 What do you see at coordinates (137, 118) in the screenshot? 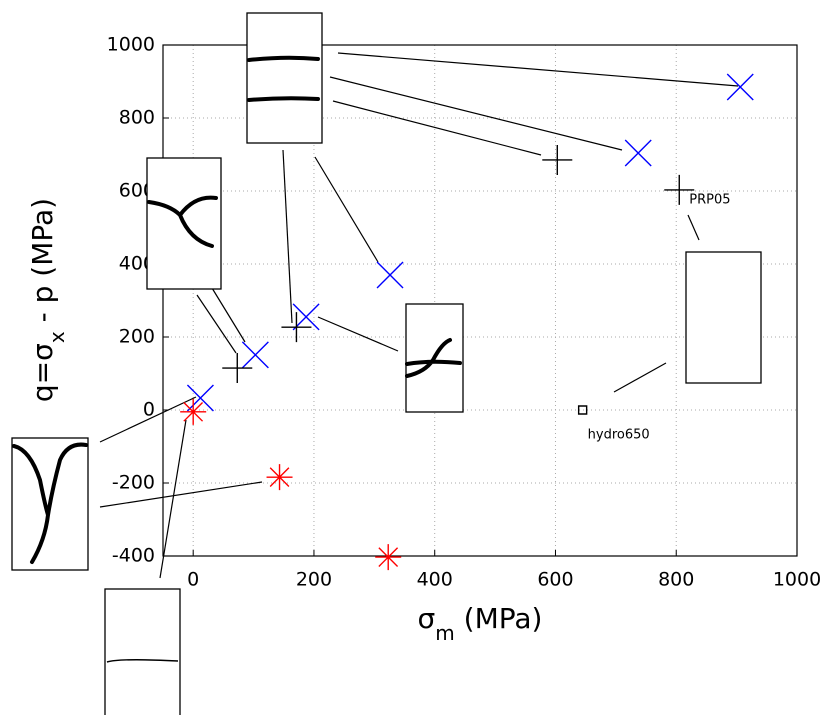
I see `y-tick-label: 800` at bounding box center [137, 118].